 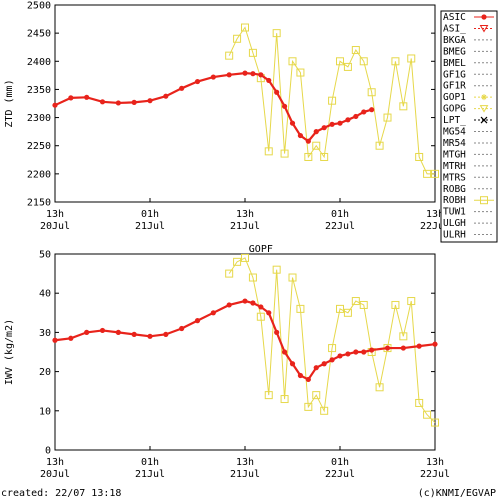 What do you see at coordinates (468, 120) in the screenshot?
I see `legend-entry: LPT_` at bounding box center [468, 120].